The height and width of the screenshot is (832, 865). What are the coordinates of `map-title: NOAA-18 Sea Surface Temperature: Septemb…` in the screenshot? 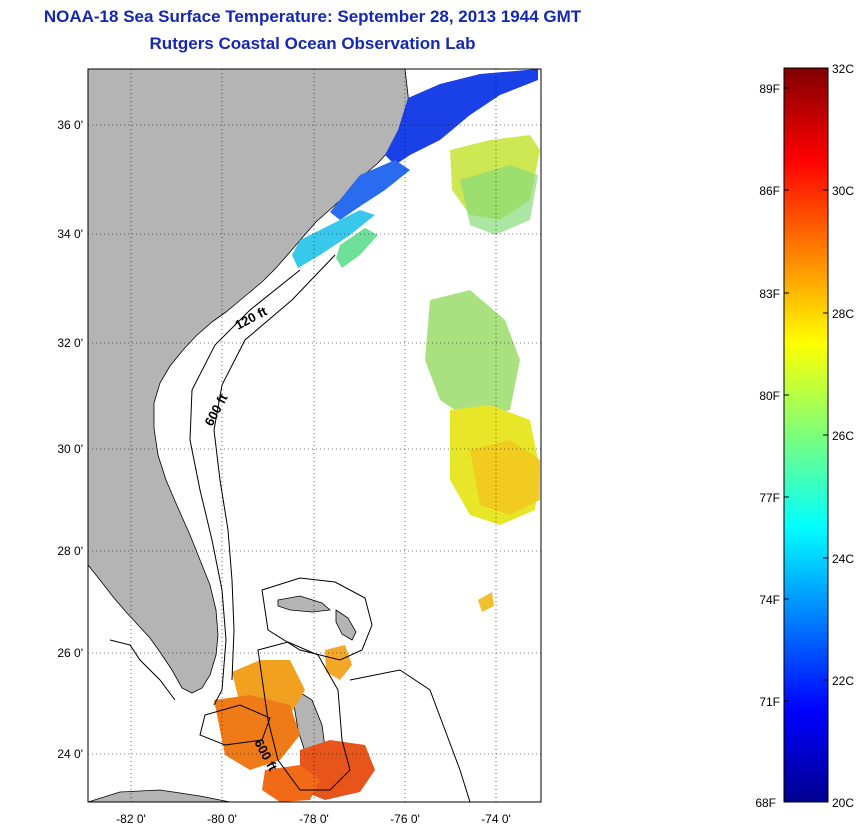 It's located at (312, 16).